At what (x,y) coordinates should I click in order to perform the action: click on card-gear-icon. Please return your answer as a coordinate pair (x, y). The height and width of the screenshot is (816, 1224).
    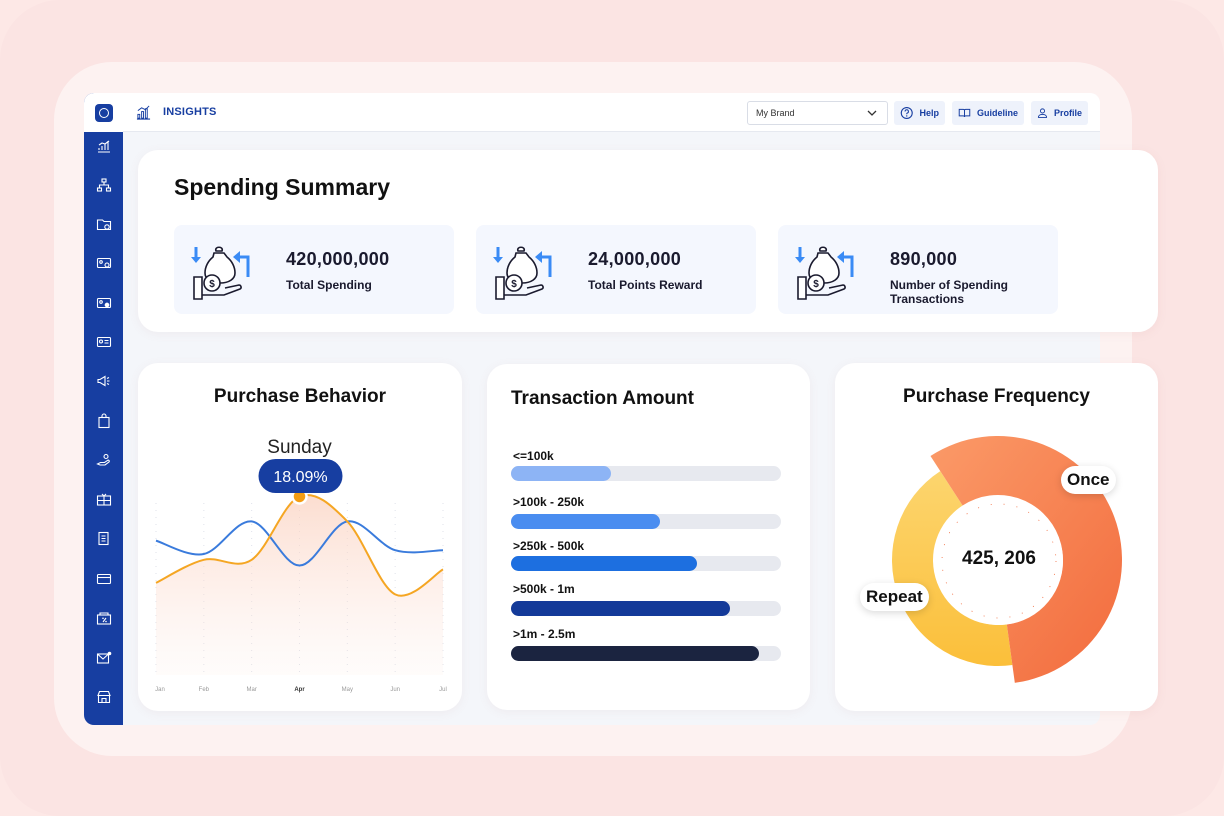
    Looking at the image, I should click on (103, 302).